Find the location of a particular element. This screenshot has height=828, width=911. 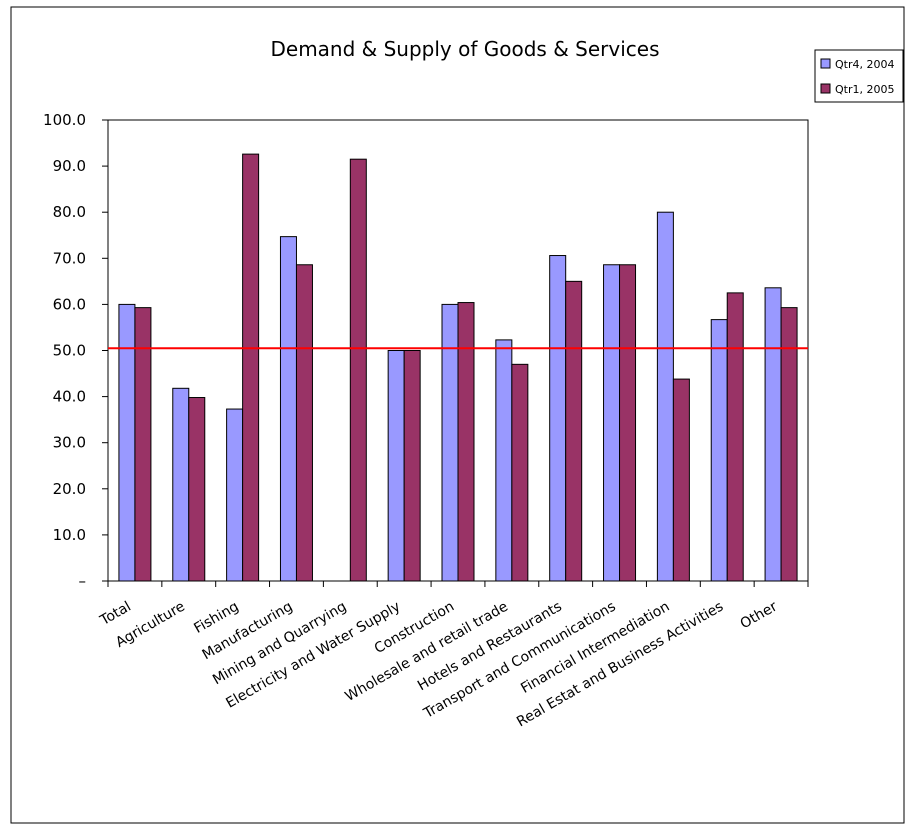

y-tick-label: 50.0 is located at coordinates (69, 351).